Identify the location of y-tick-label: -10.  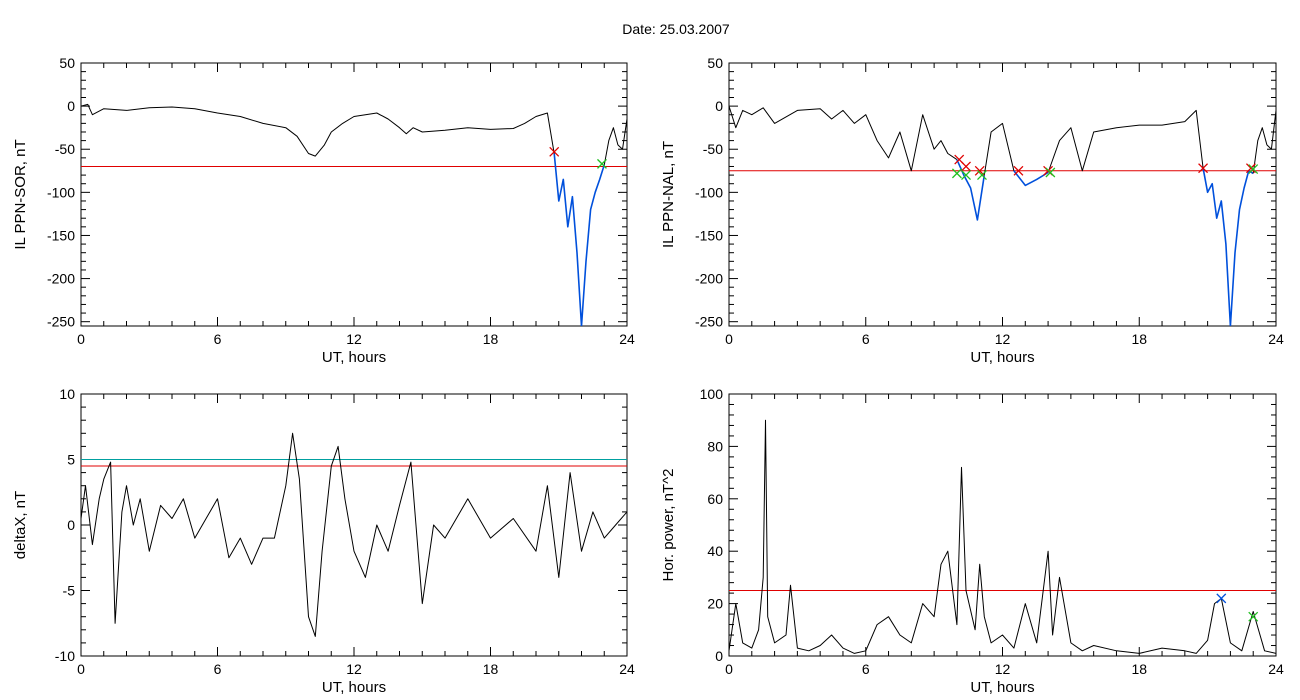
(65, 656).